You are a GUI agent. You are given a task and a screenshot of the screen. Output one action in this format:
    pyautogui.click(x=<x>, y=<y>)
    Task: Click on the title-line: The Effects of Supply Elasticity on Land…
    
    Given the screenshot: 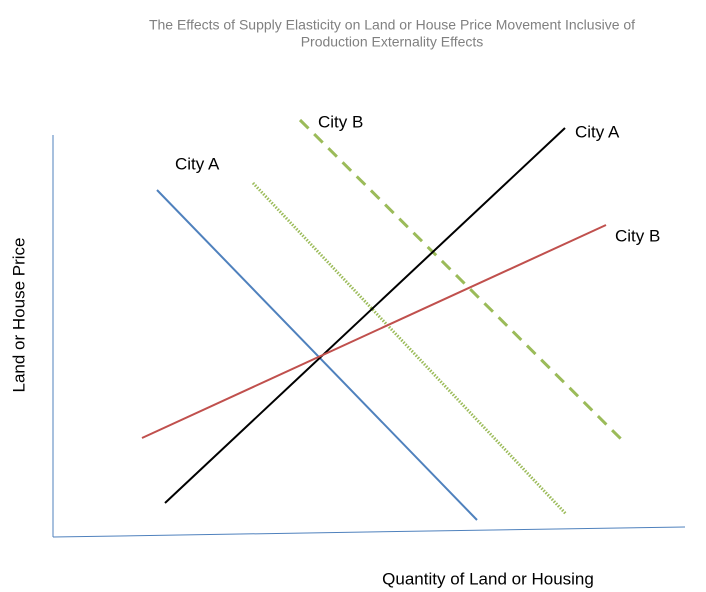 What is the action you would take?
    pyautogui.click(x=392, y=25)
    